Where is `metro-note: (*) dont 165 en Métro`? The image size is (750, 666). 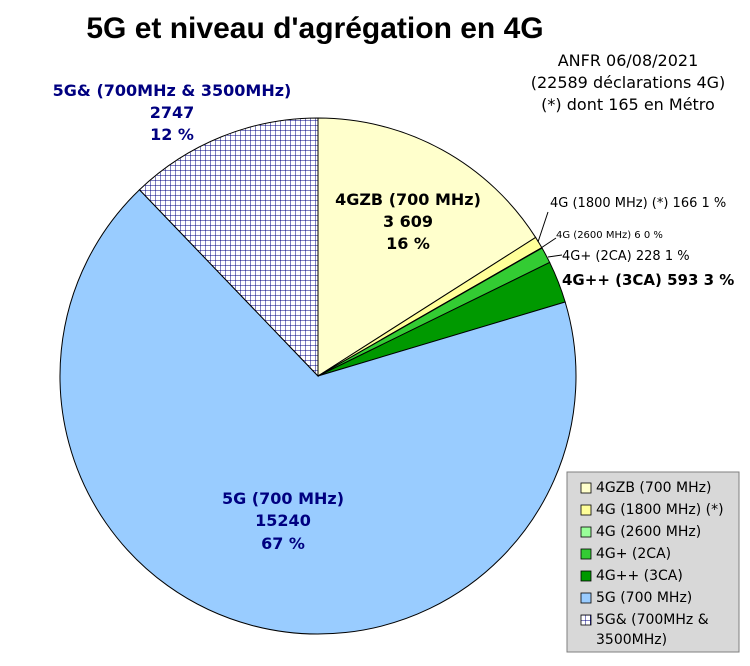
metro-note: (*) dont 165 en Métro is located at coordinates (628, 104).